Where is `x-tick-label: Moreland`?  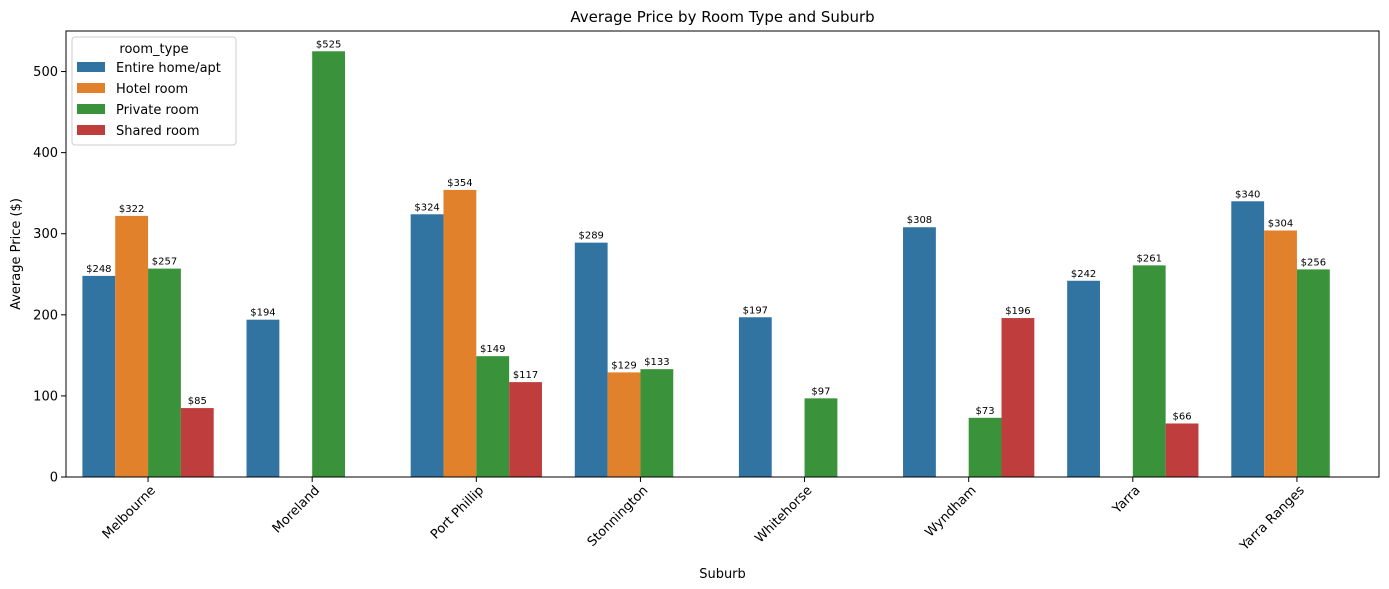 x-tick-label: Moreland is located at coordinates (296, 509).